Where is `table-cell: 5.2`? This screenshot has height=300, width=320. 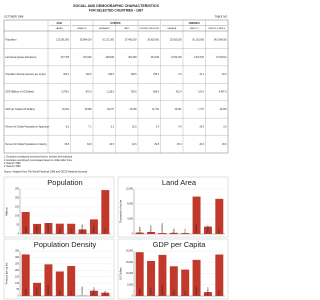
table-cell: 5.2 is located at coordinates (113, 127).